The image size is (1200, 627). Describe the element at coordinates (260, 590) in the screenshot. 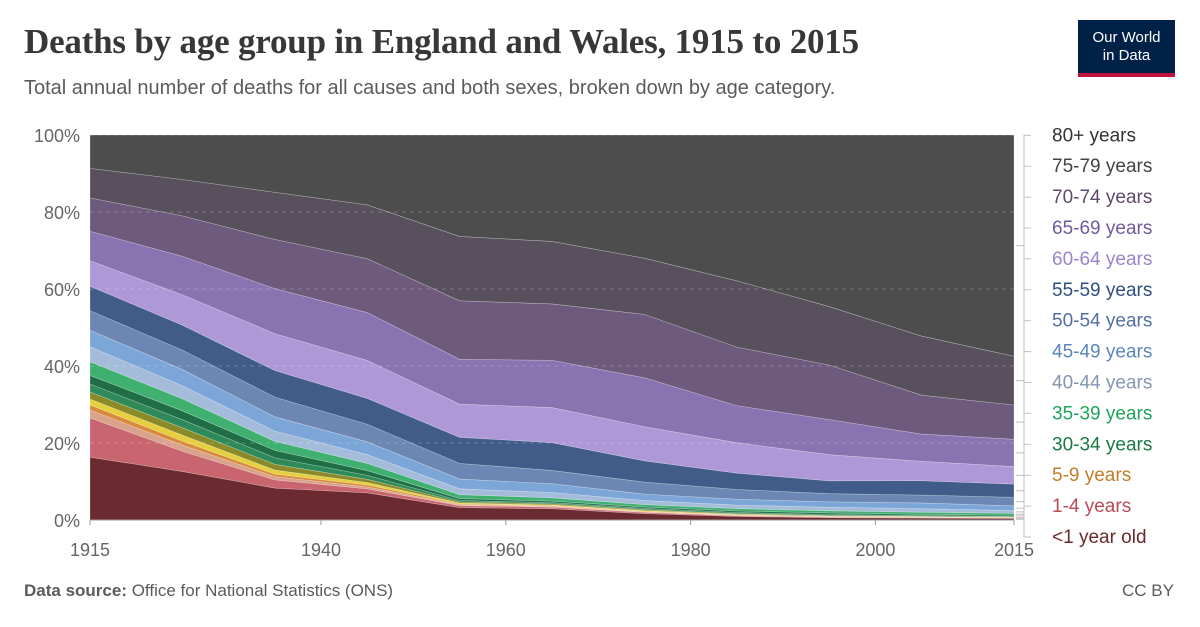

I see `data-source-text: Office for National Statistics (ONS)` at that location.